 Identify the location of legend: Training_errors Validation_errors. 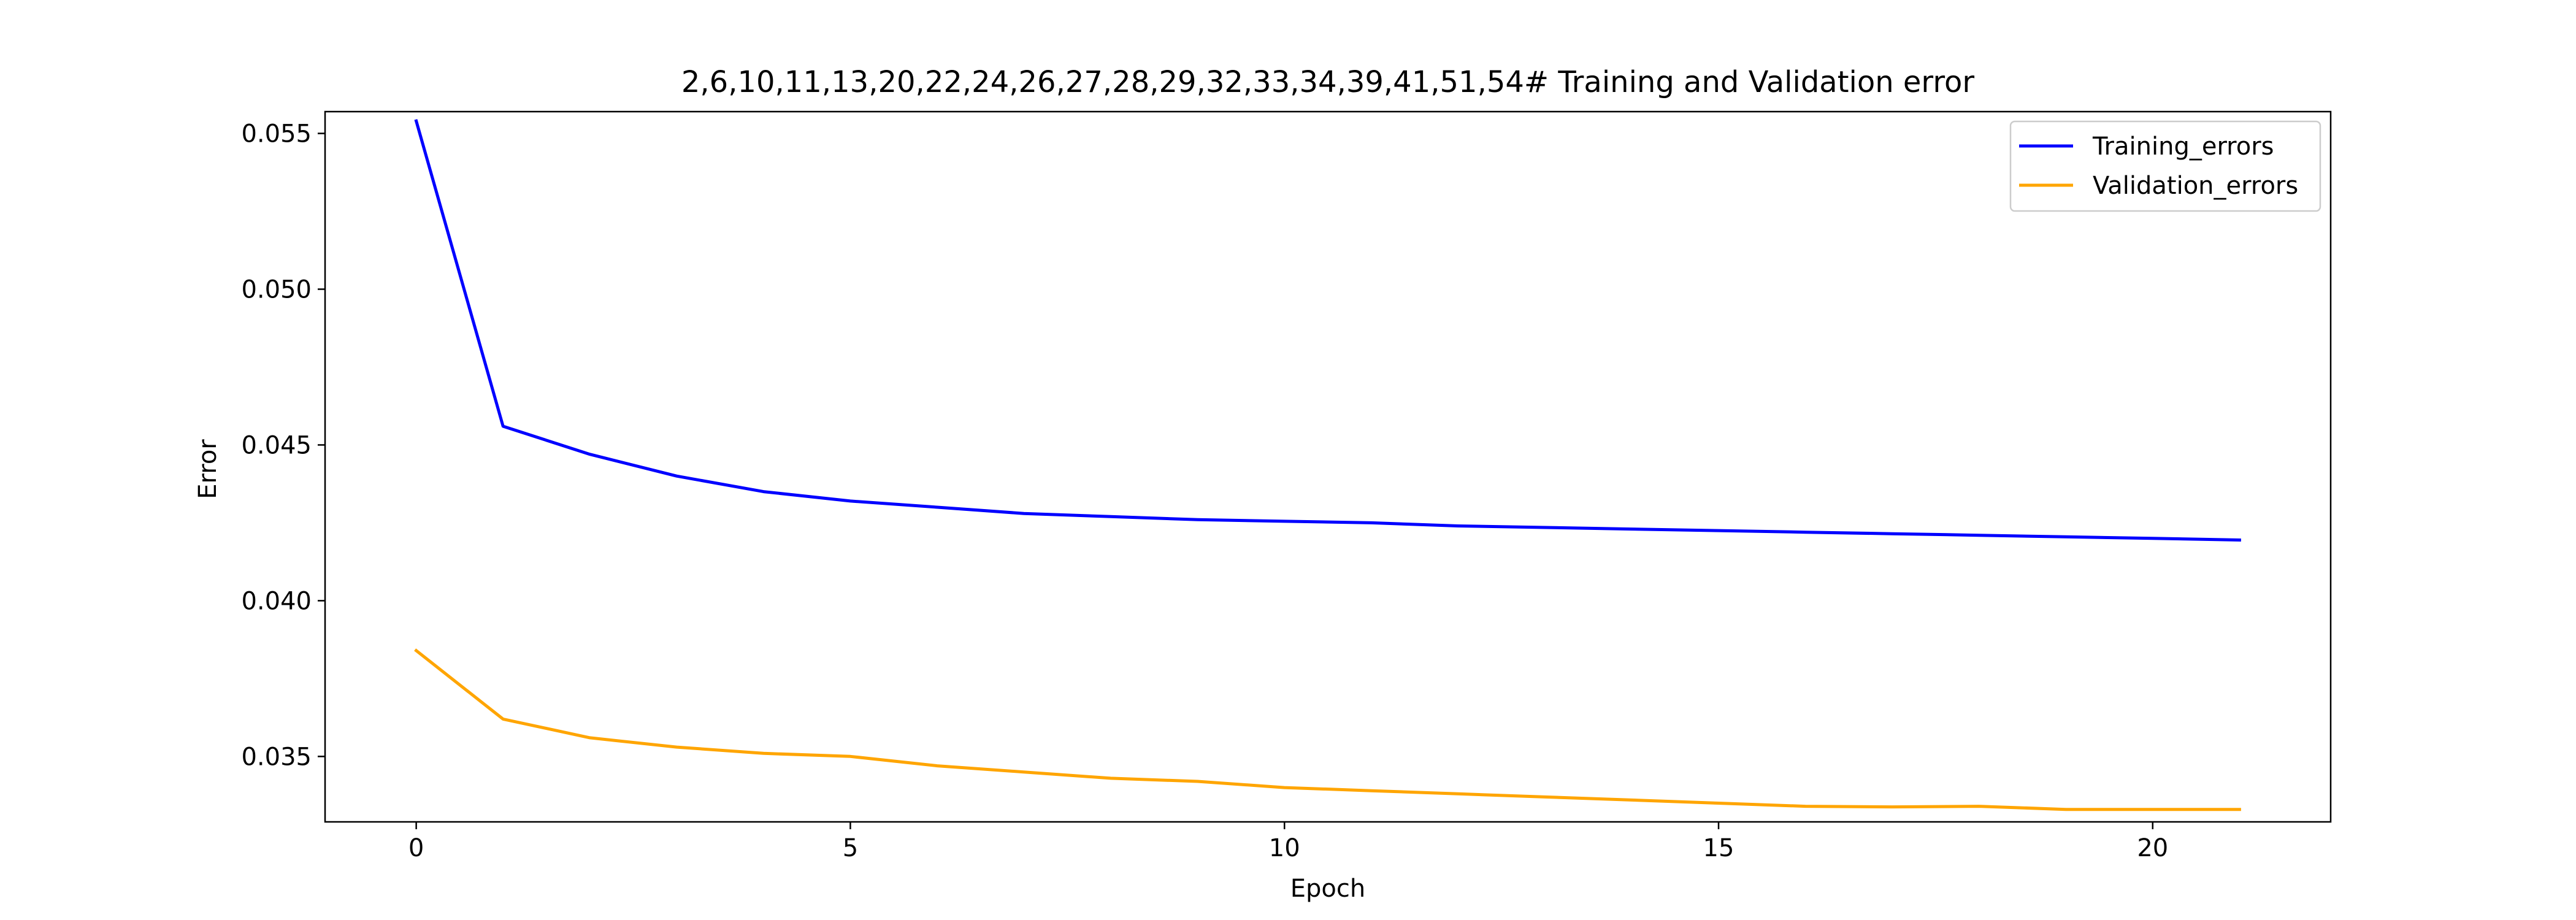
(2165, 166).